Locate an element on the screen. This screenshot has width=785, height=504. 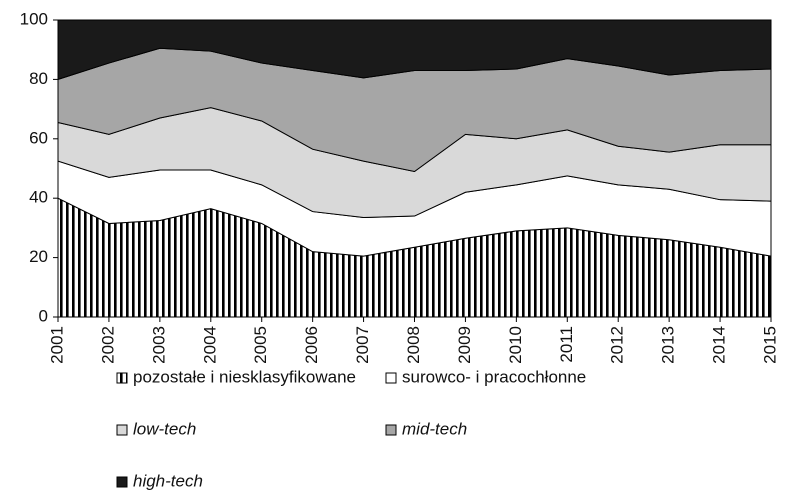
x-tick-label: 2010 is located at coordinates (515, 345).